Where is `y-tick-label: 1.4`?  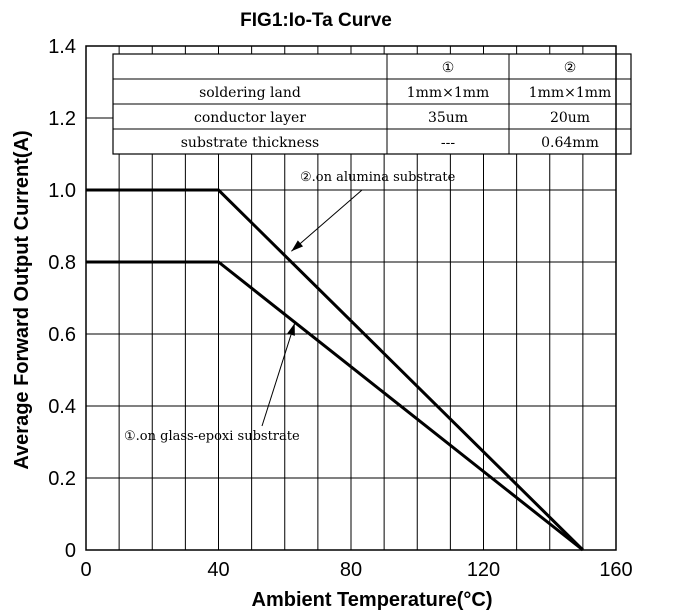 y-tick-label: 1.4 is located at coordinates (62, 47).